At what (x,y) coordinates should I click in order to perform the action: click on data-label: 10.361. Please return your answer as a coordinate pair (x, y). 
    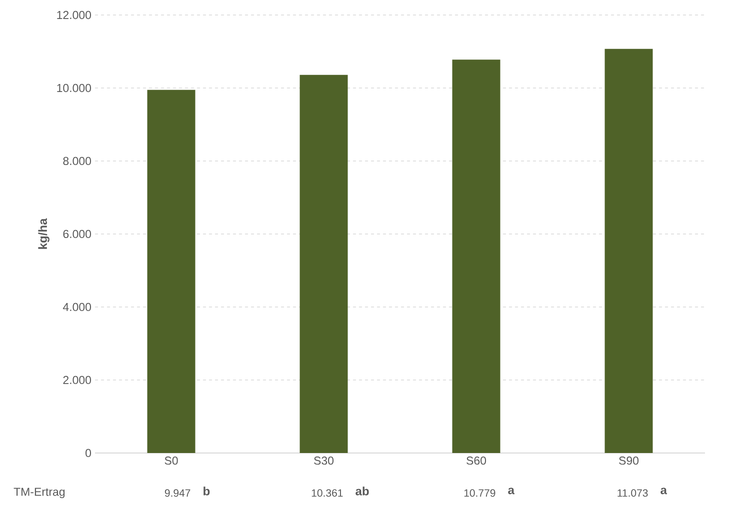
    Looking at the image, I should click on (327, 493).